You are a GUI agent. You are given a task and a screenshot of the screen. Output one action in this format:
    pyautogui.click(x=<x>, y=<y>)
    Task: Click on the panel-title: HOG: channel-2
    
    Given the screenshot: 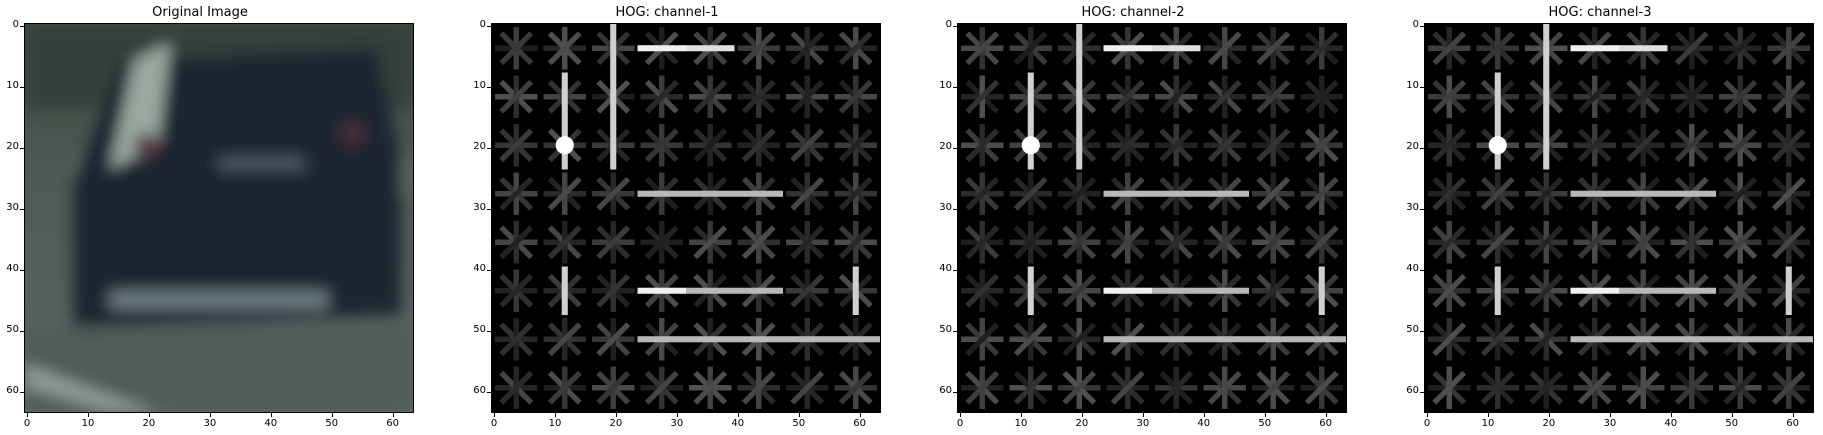 What is the action you would take?
    pyautogui.click(x=1133, y=12)
    